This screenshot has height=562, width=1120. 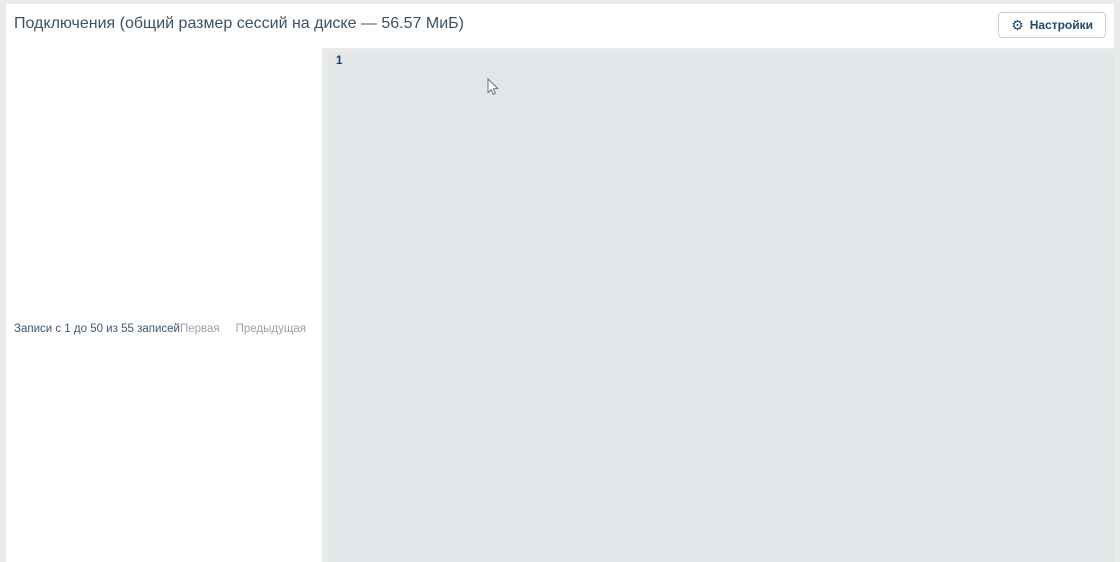 What do you see at coordinates (199, 329) in the screenshot?
I see `pagination-first: Первая` at bounding box center [199, 329].